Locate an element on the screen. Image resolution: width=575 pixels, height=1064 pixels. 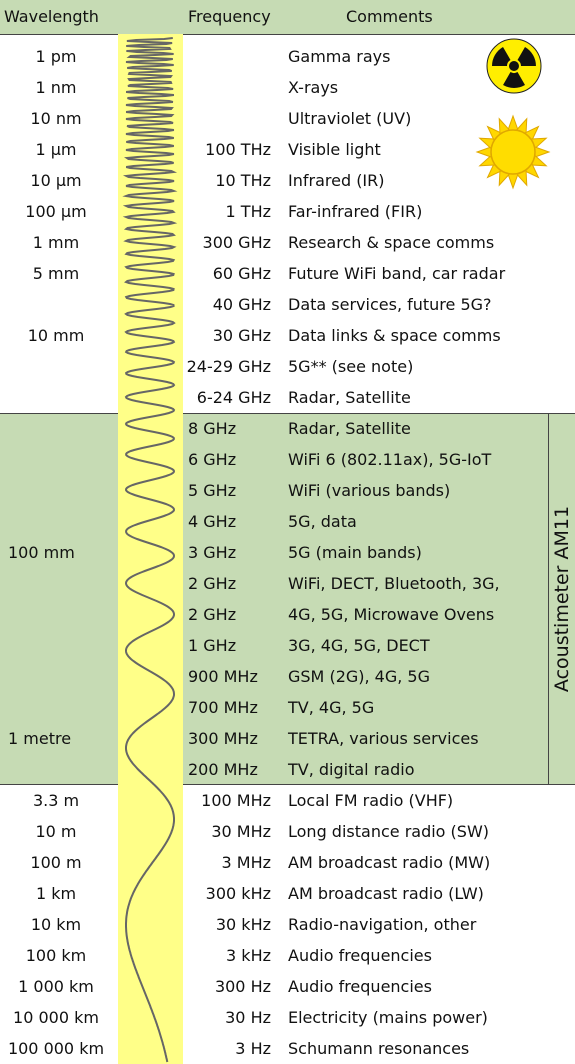
frequency-cell: 300 Hz is located at coordinates (242, 986).